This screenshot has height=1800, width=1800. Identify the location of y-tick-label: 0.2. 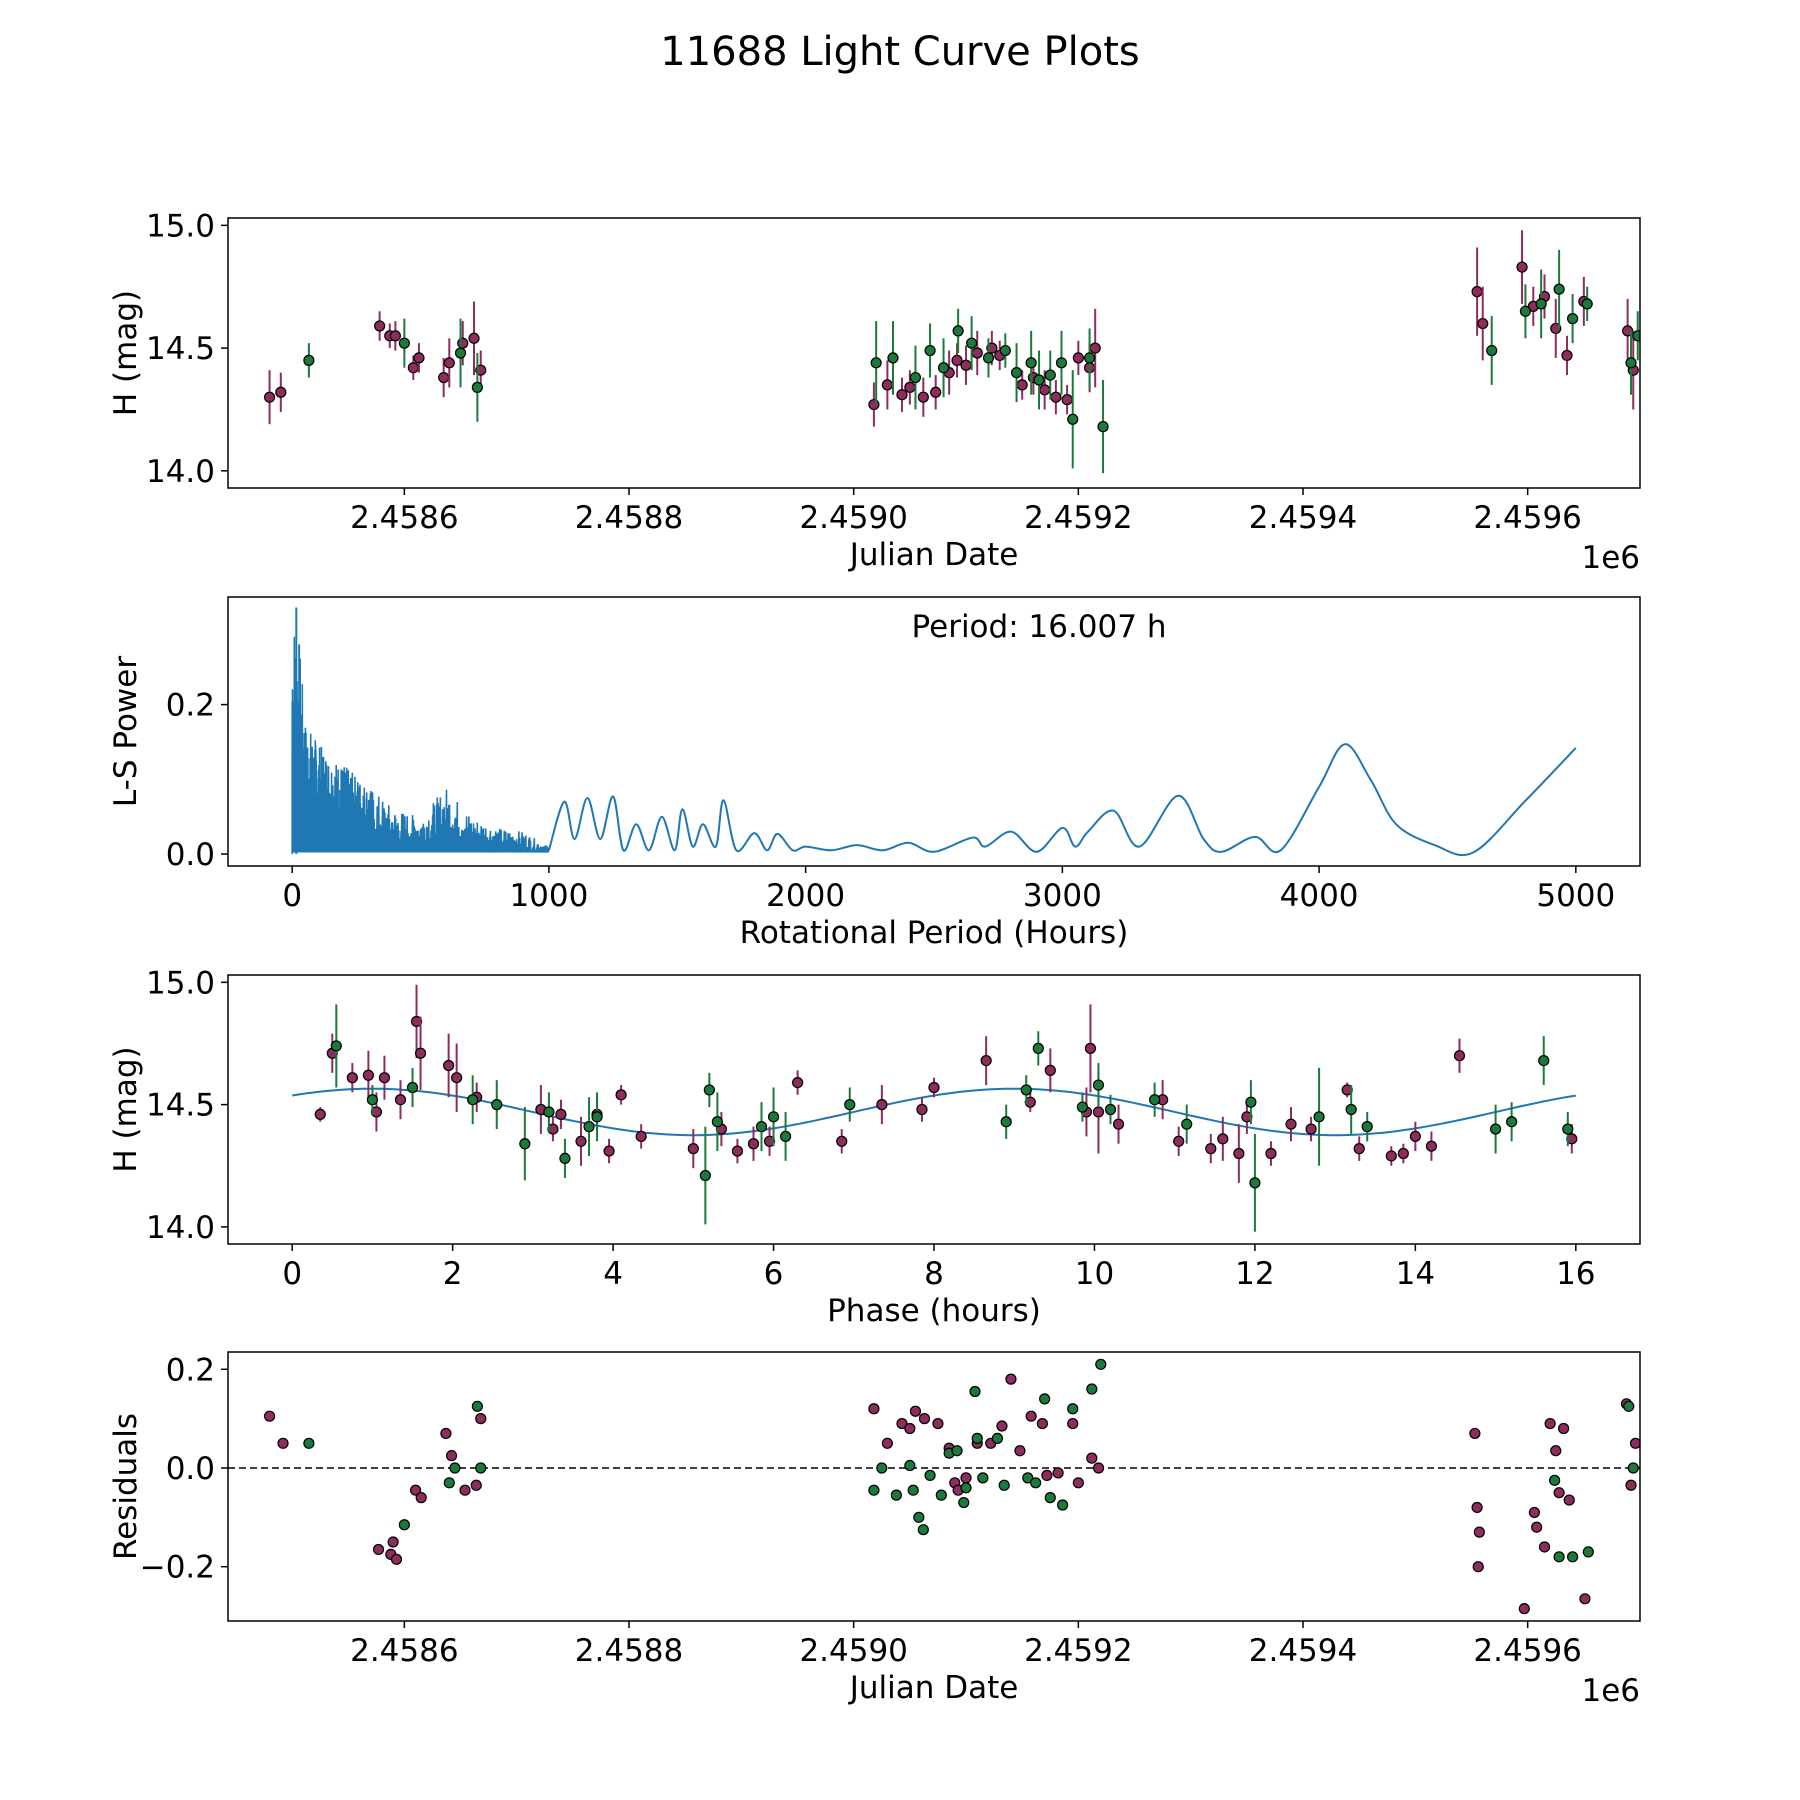
(190, 1370).